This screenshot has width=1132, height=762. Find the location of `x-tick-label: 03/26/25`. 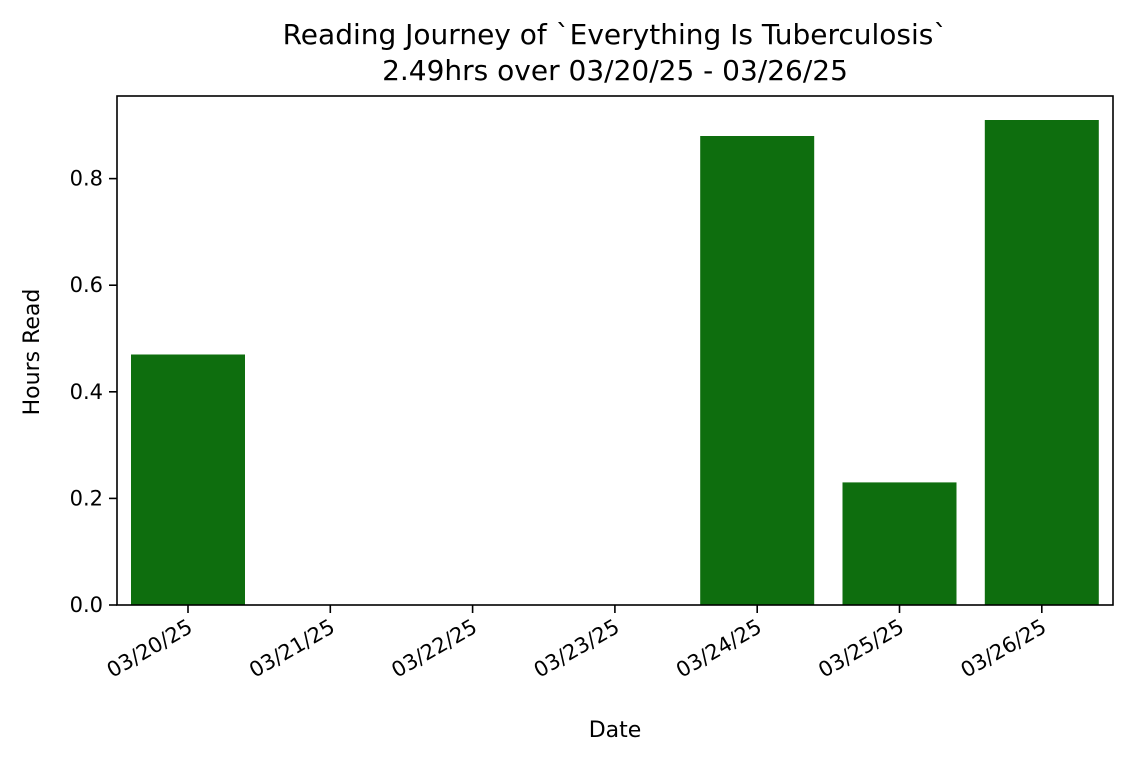

x-tick-label: 03/26/25 is located at coordinates (1004, 649).